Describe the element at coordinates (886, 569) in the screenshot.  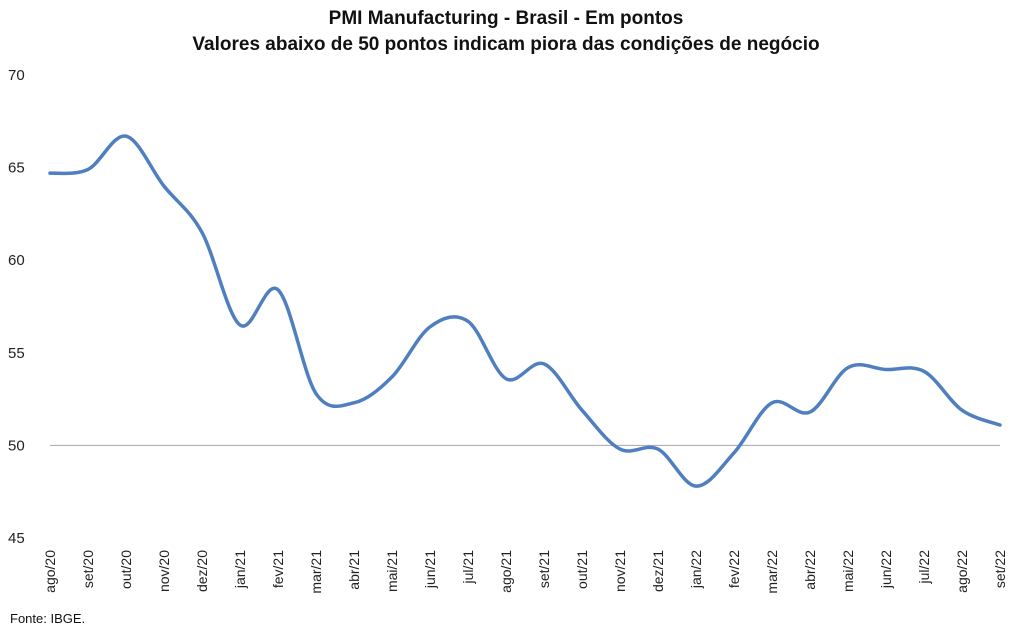
I see `x-tick-label: jun/22` at that location.